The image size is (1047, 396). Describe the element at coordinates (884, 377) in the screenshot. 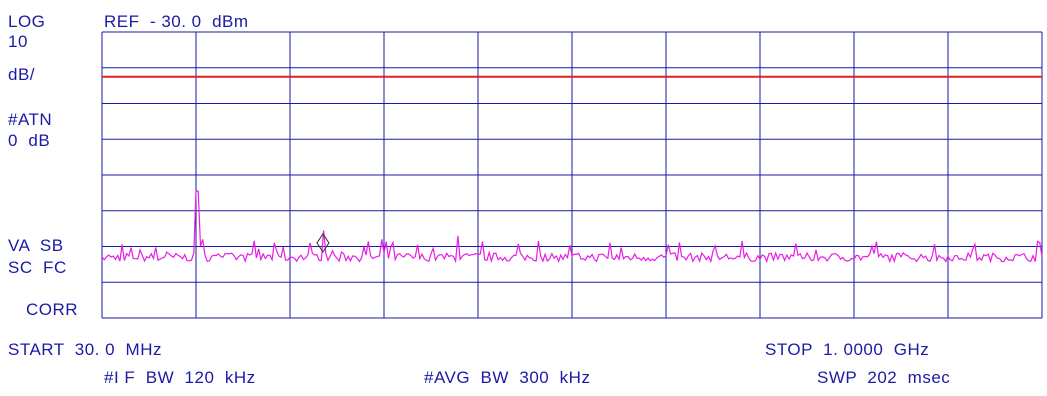

I see `sweep-time: SWP 202 msec` at that location.